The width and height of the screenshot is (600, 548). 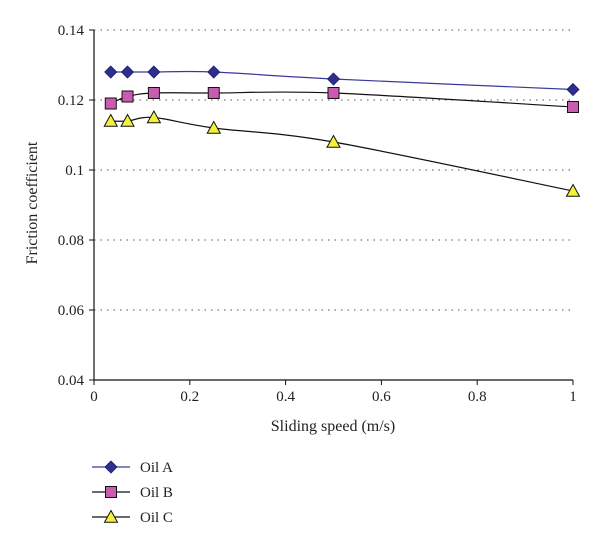 I want to click on legend-marker-oil-c, so click(x=111, y=516).